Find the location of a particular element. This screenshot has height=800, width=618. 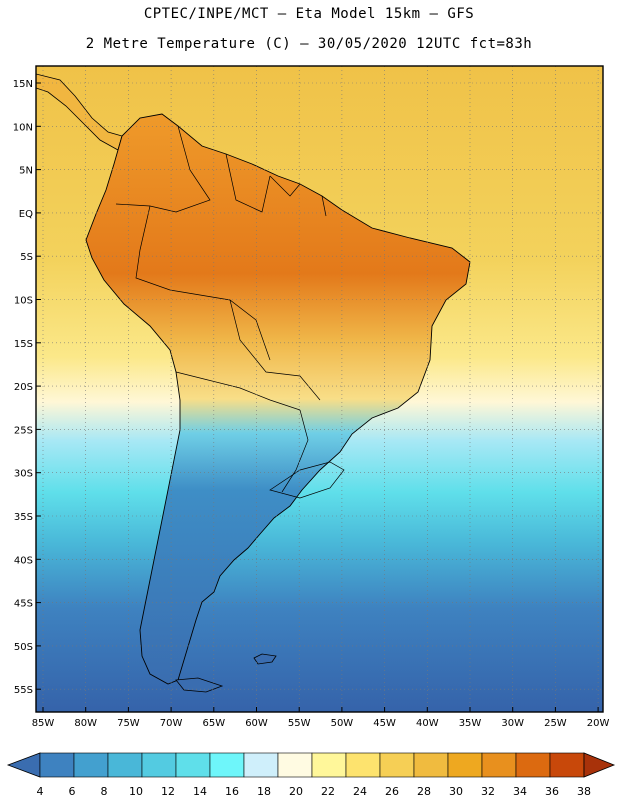

lat-label: 15S is located at coordinates (23, 344).